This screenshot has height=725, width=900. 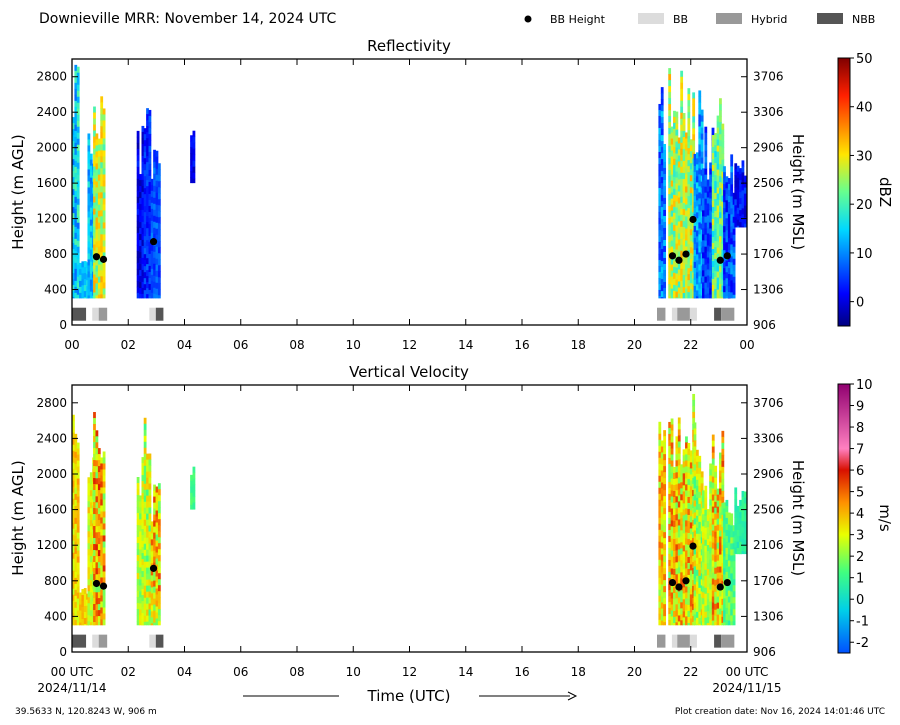 I want to click on bb-type-segment-hybrid, so click(x=683, y=314).